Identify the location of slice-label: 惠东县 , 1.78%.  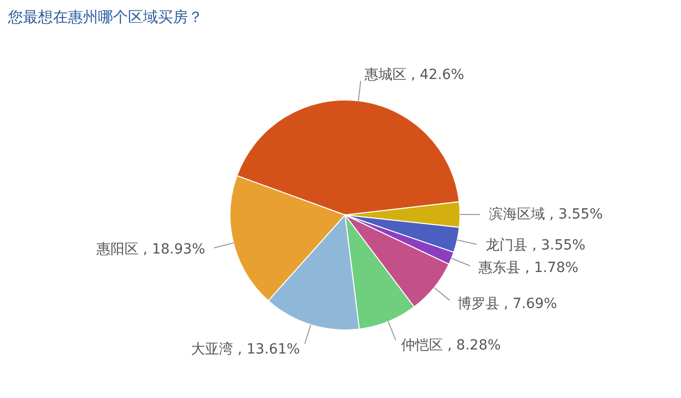
(528, 268).